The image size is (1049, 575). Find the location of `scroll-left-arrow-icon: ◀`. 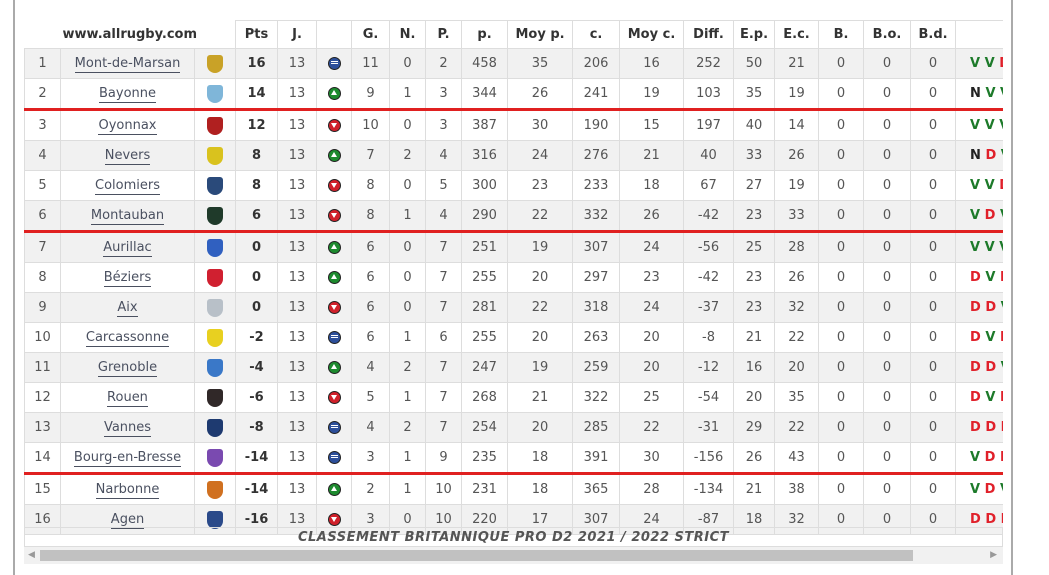

scroll-left-arrow-icon: ◀ is located at coordinates (31, 555).